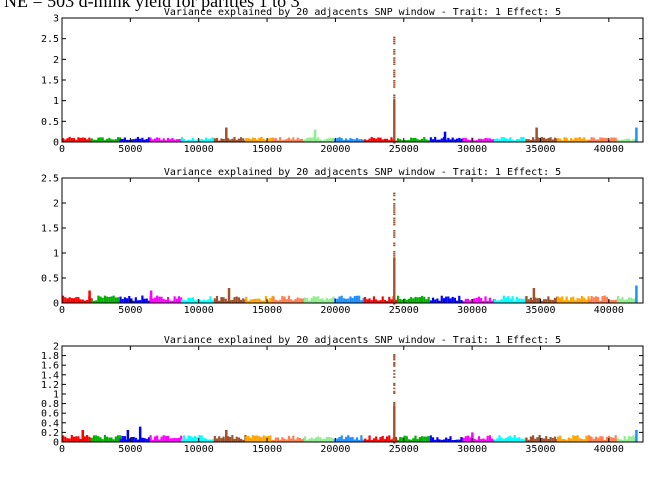  Describe the element at coordinates (50, 404) in the screenshot. I see `y-tick-label: 0.8` at that location.